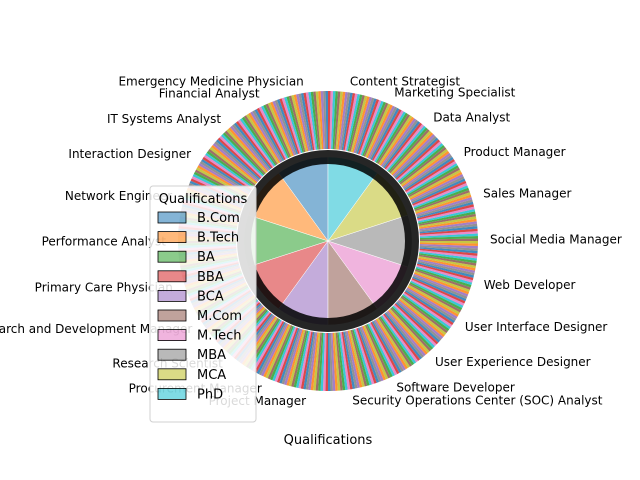 Image resolution: width=640 pixels, height=480 pixels. I want to click on role-label: Research and Development Manager, so click(96, 329).